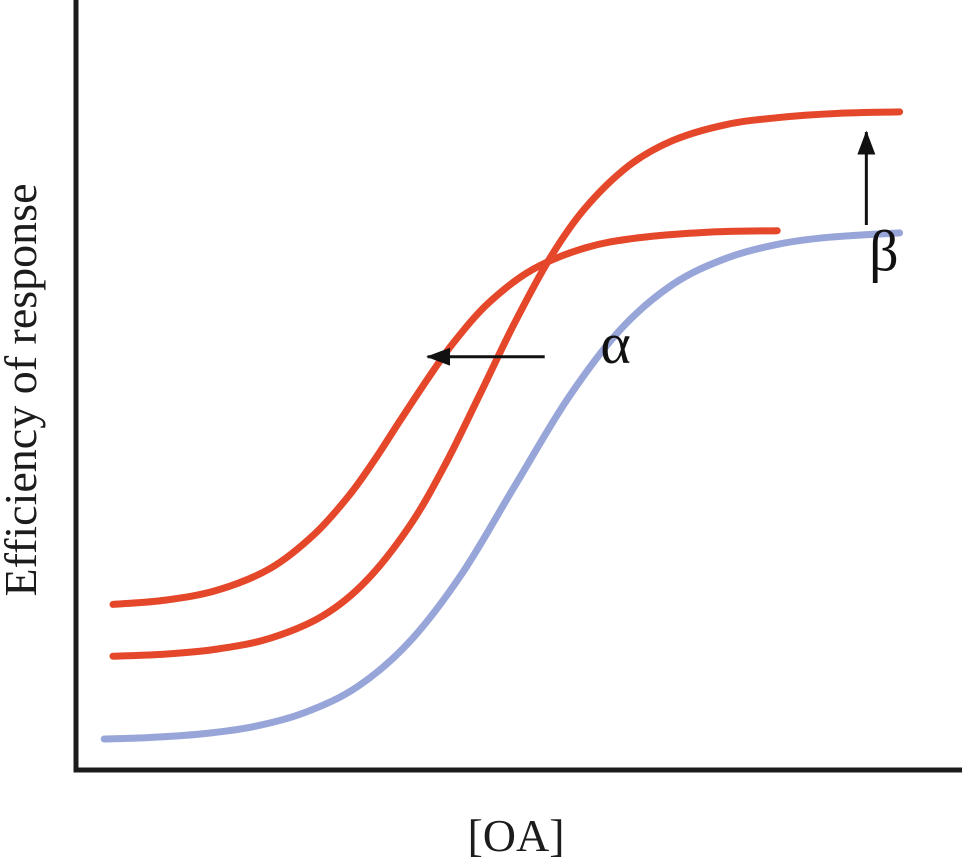 The height and width of the screenshot is (867, 962). What do you see at coordinates (515, 835) in the screenshot?
I see `x-axis-label: [OA]` at bounding box center [515, 835].